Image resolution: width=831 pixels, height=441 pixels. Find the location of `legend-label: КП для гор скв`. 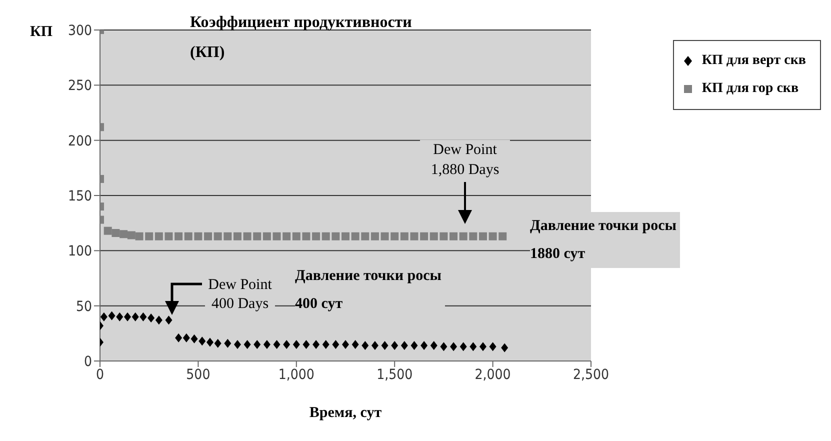

legend-label: КП для гор скв is located at coordinates (750, 89).